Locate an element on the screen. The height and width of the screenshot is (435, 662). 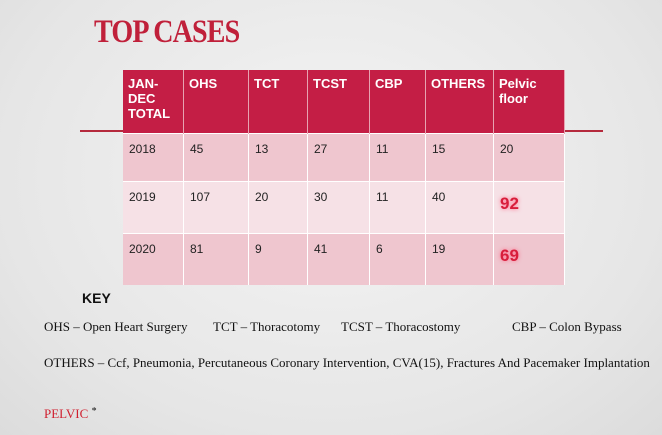
key-title: KEY is located at coordinates (96, 298).